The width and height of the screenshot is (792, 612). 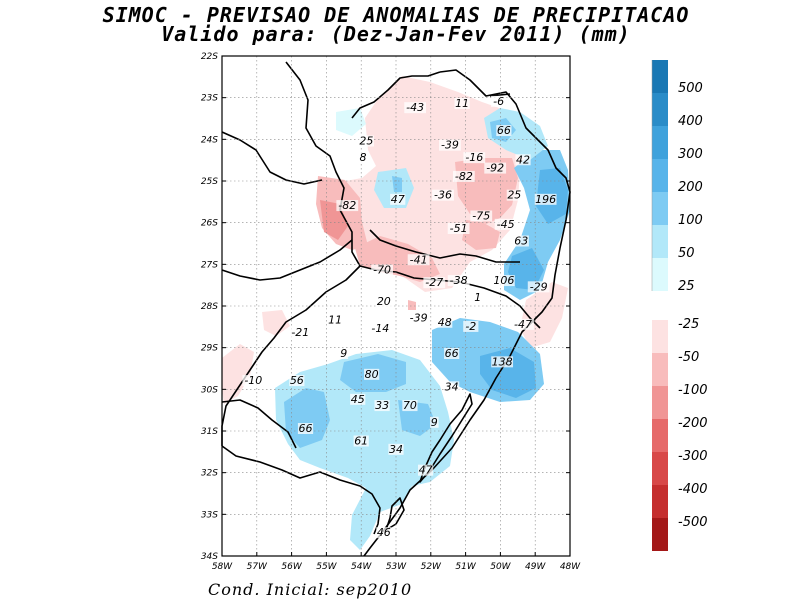 I want to click on contour-label: 48, so click(x=445, y=322).